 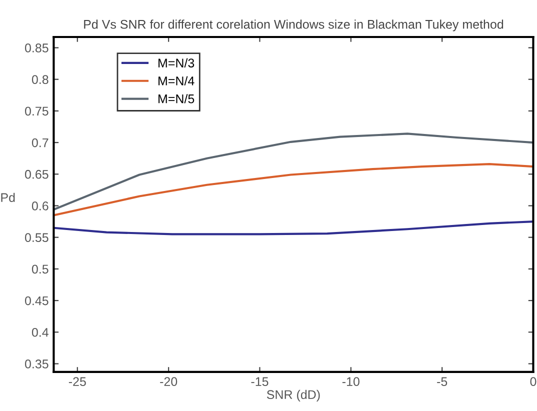 What do you see at coordinates (40, 143) in the screenshot?
I see `y-tick-label: 0.7` at bounding box center [40, 143].